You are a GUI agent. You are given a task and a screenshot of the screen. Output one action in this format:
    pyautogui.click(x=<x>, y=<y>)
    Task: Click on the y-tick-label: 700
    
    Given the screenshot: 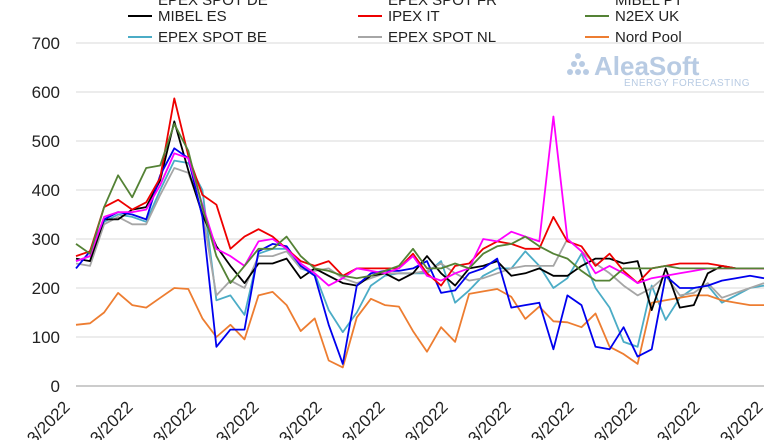 What is the action you would take?
    pyautogui.click(x=46, y=43)
    